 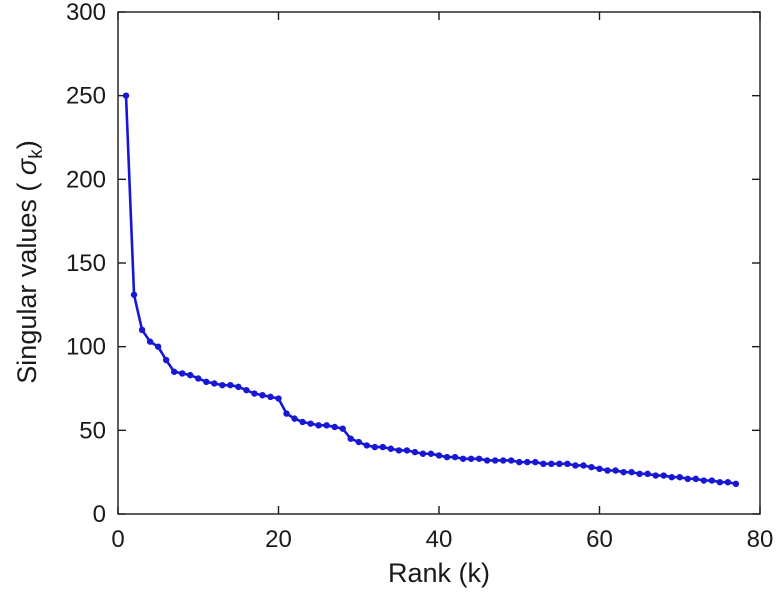 What do you see at coordinates (36, 154) in the screenshot?
I see `sigma-subscript: k` at bounding box center [36, 154].